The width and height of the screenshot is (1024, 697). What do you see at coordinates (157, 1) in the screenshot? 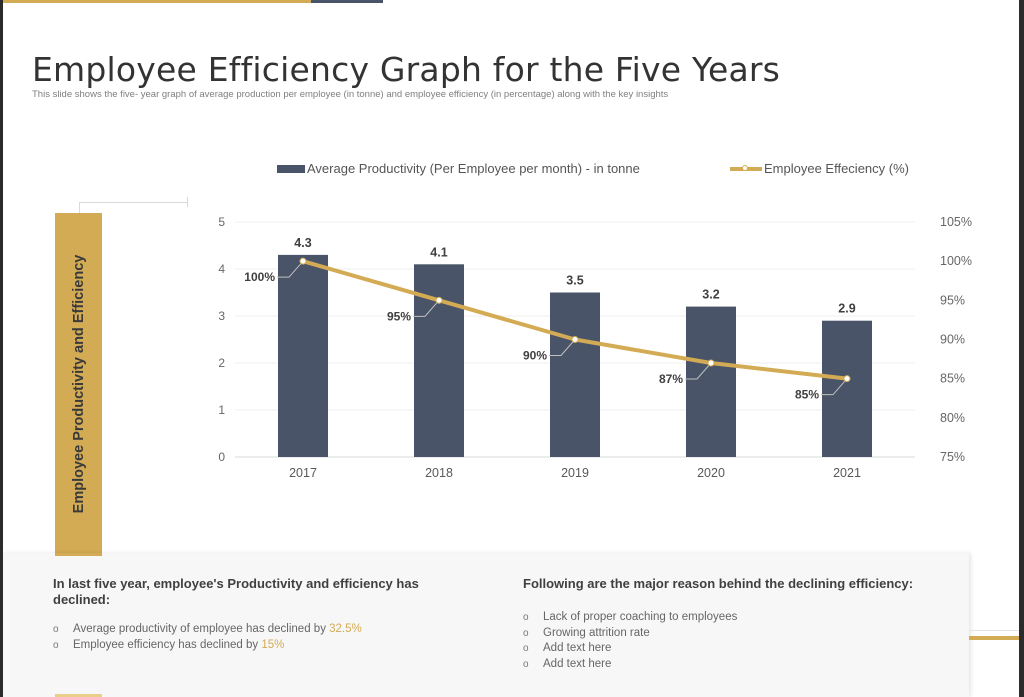
I see `top-accent-bar-gold` at bounding box center [157, 1].